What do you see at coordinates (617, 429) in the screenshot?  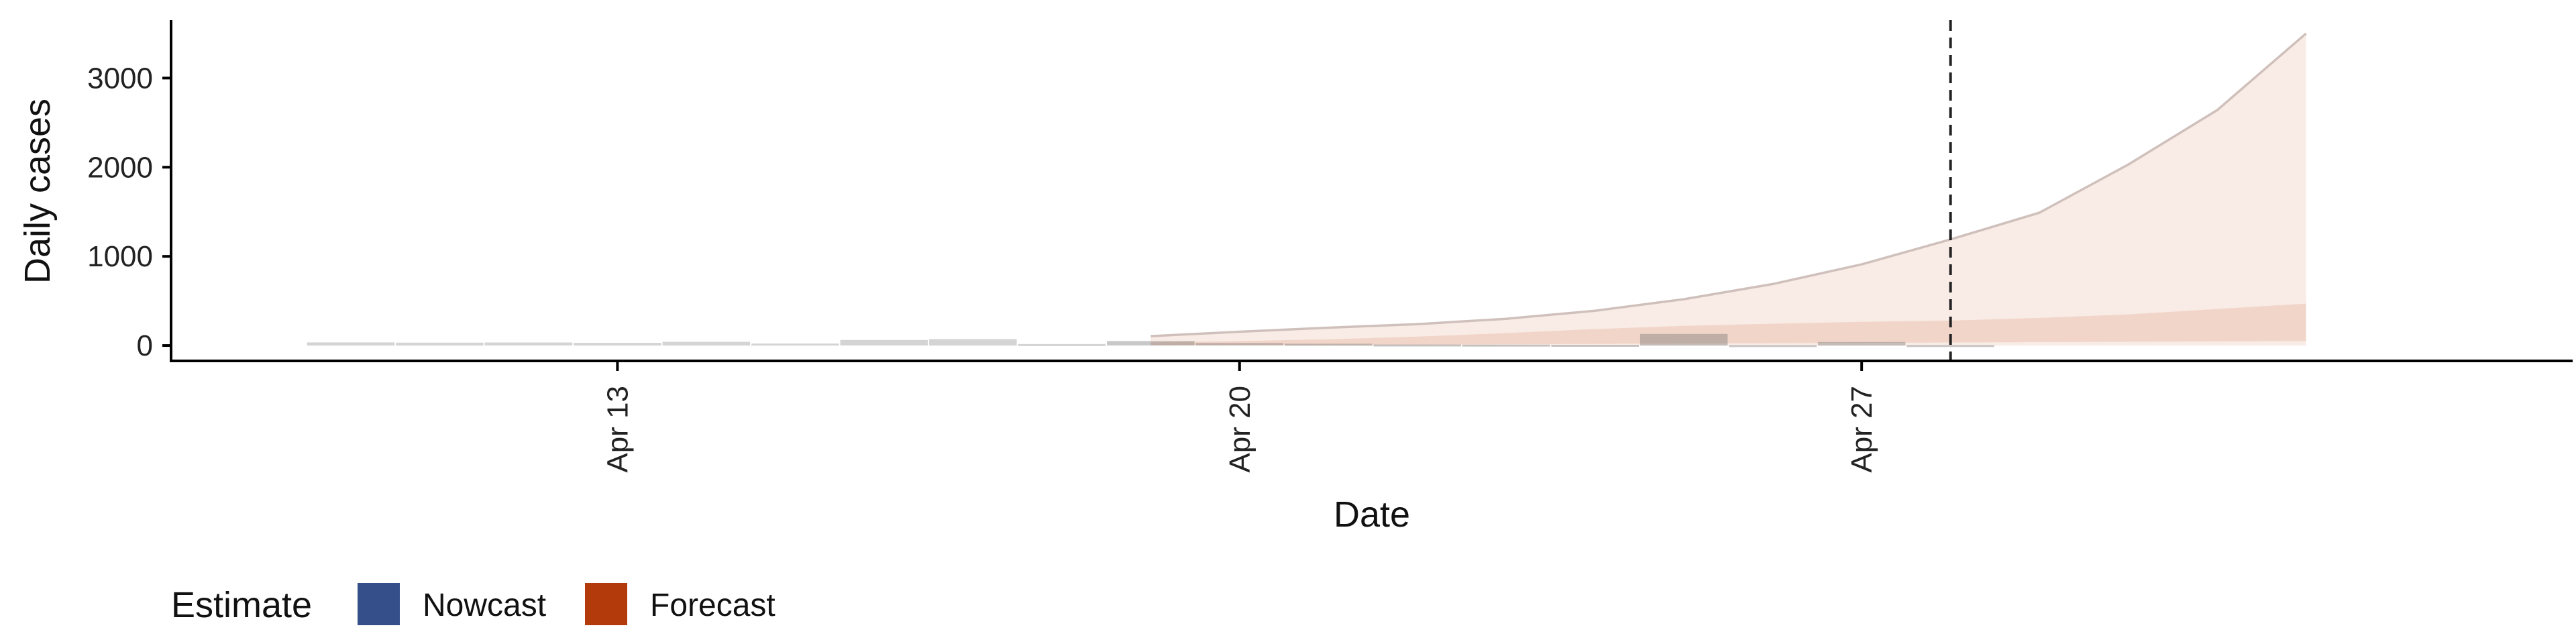 I see `x-tick-label: Apr 13` at bounding box center [617, 429].